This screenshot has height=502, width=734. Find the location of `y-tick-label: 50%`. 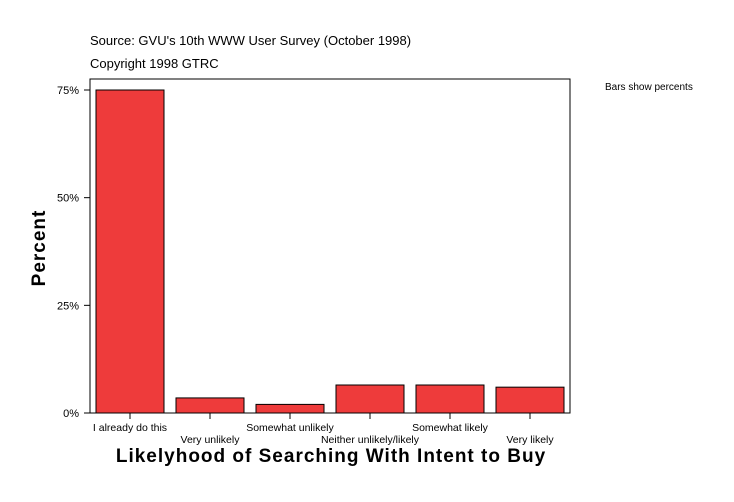

y-tick-label: 50% is located at coordinates (68, 199).